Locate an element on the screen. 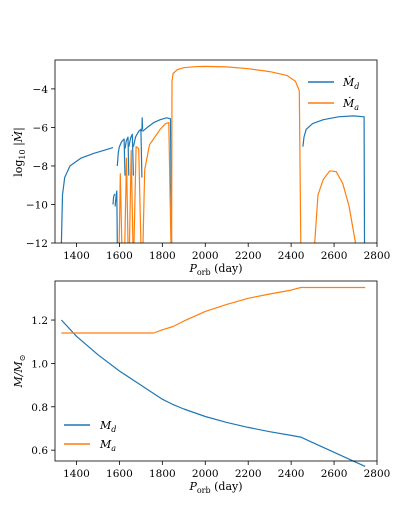 This screenshot has width=415, height=519. bottom-y-tick-label: 0.8 is located at coordinates (39, 408).